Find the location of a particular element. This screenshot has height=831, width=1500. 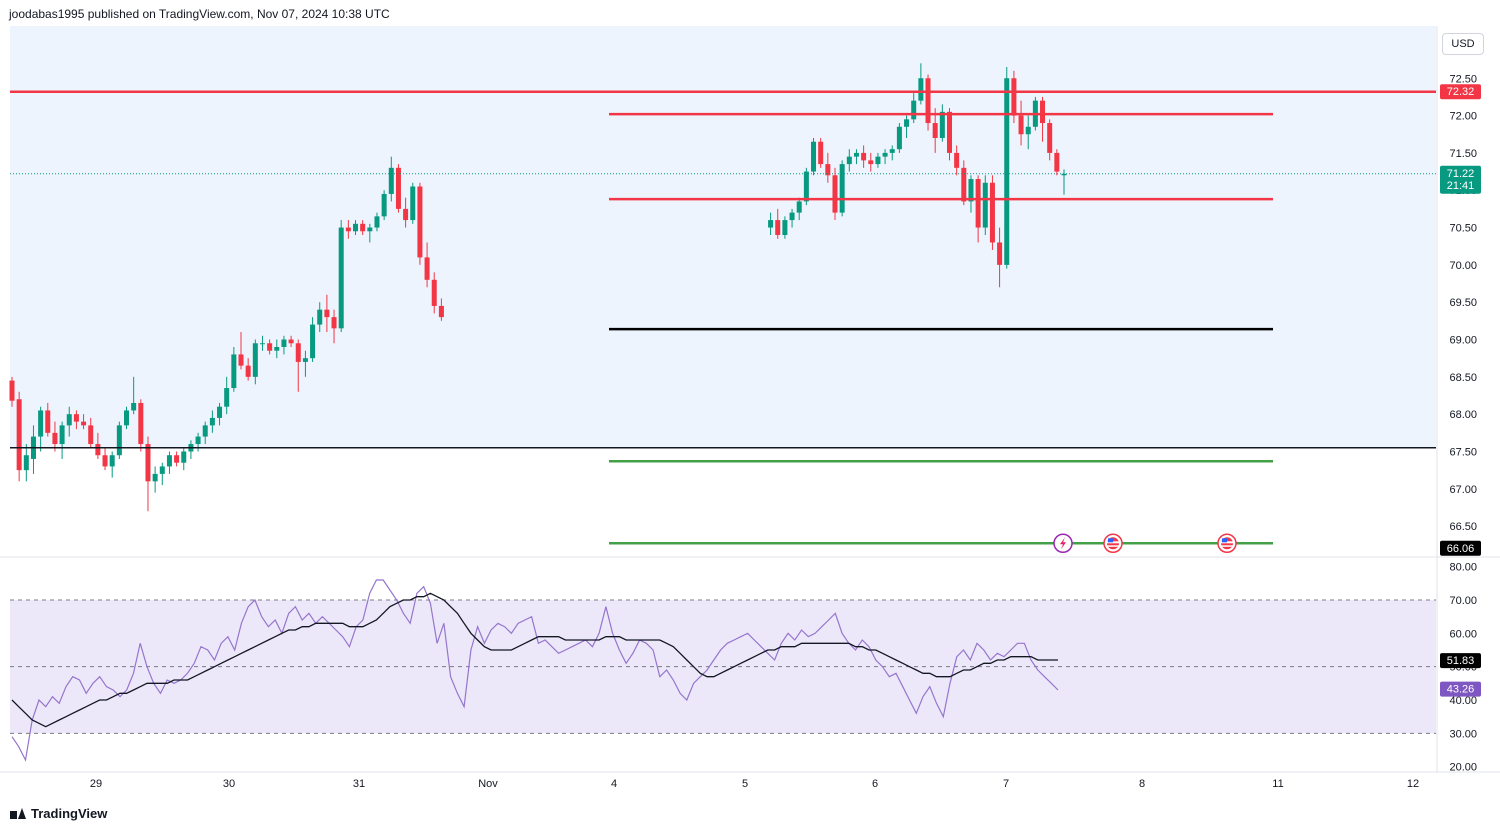

last-price-tag-bg is located at coordinates (1460, 179).